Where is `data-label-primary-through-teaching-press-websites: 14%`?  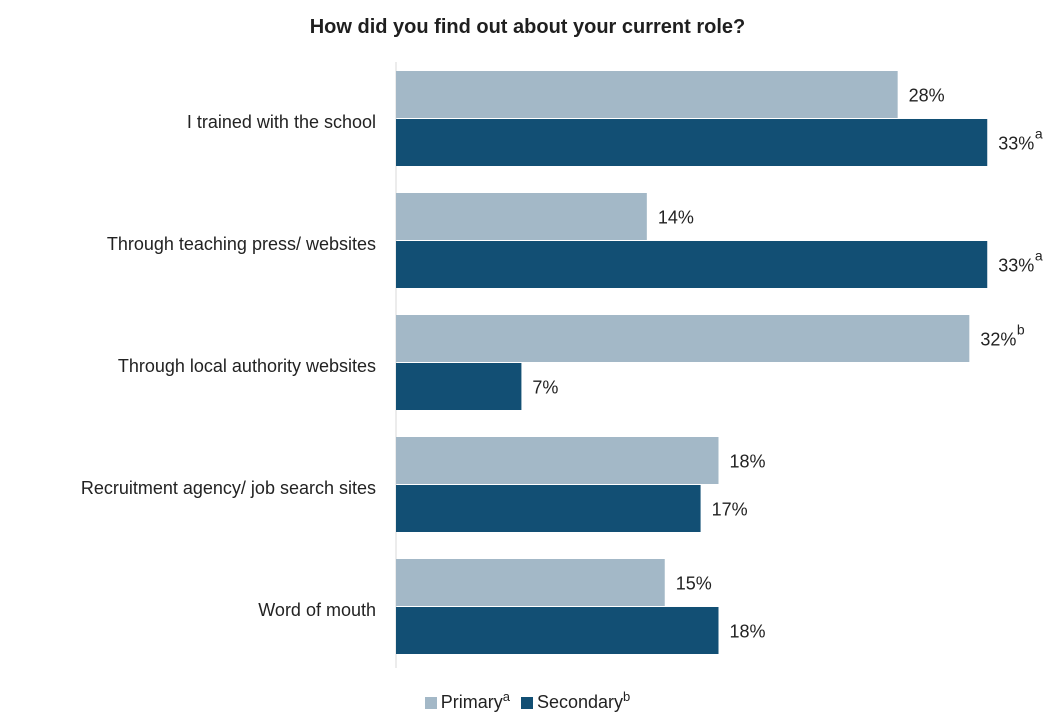 data-label-primary-through-teaching-press-websites: 14% is located at coordinates (676, 218).